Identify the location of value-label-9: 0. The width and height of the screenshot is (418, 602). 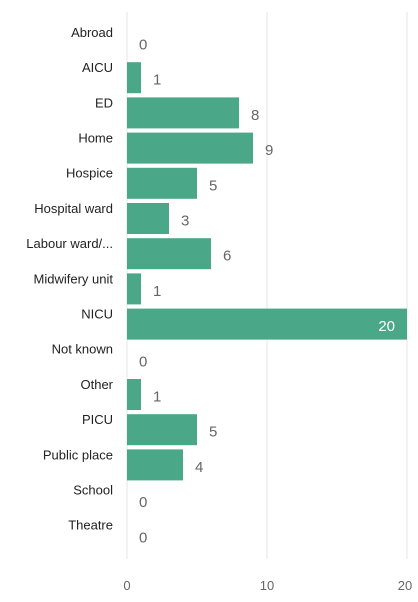
(143, 361).